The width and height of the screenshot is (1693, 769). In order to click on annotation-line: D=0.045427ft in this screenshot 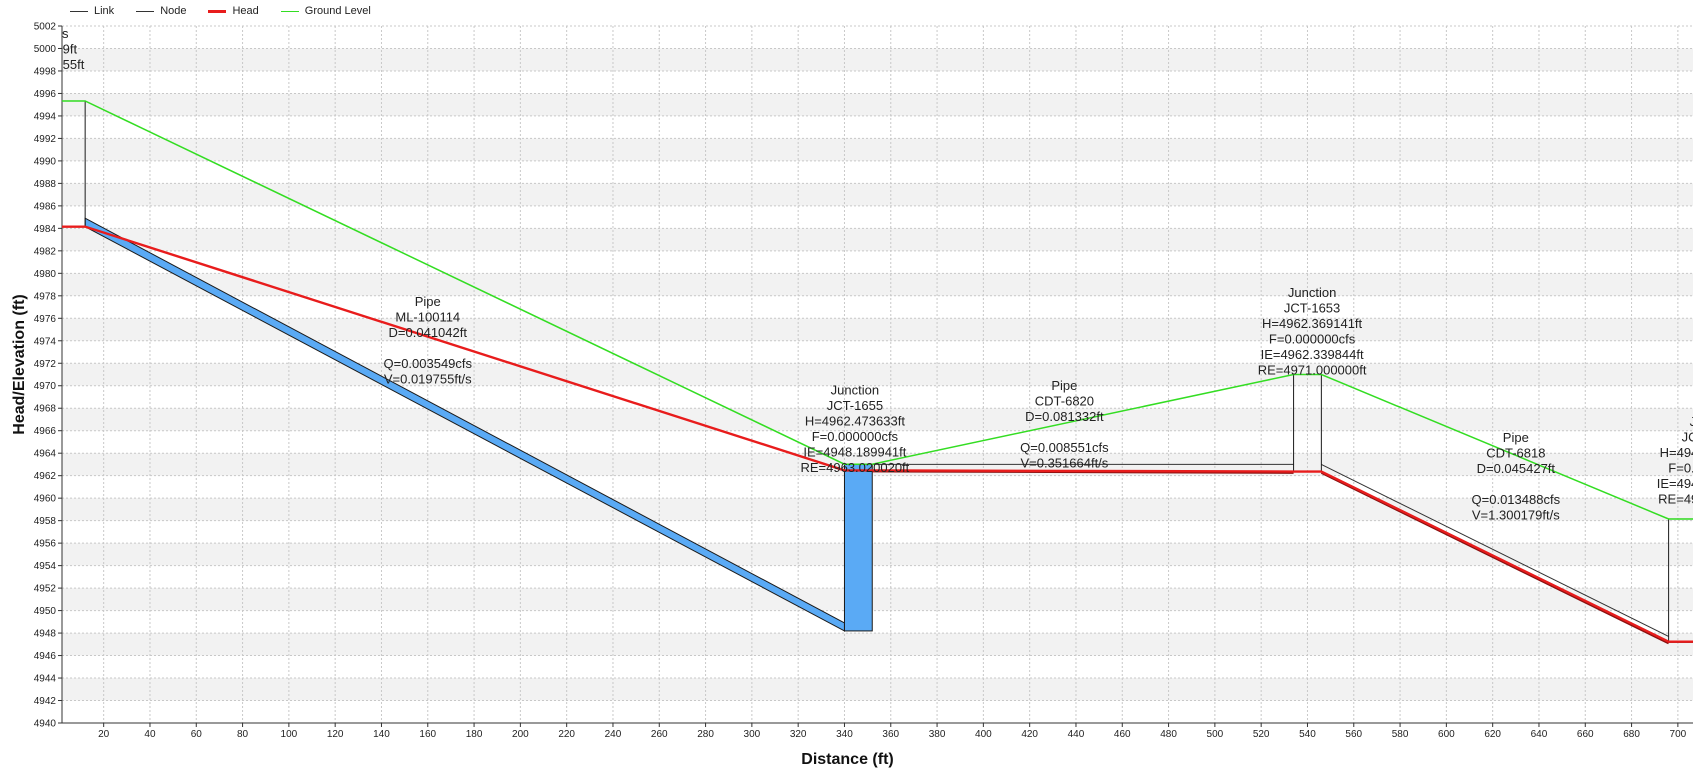, I will do `click(1516, 468)`.